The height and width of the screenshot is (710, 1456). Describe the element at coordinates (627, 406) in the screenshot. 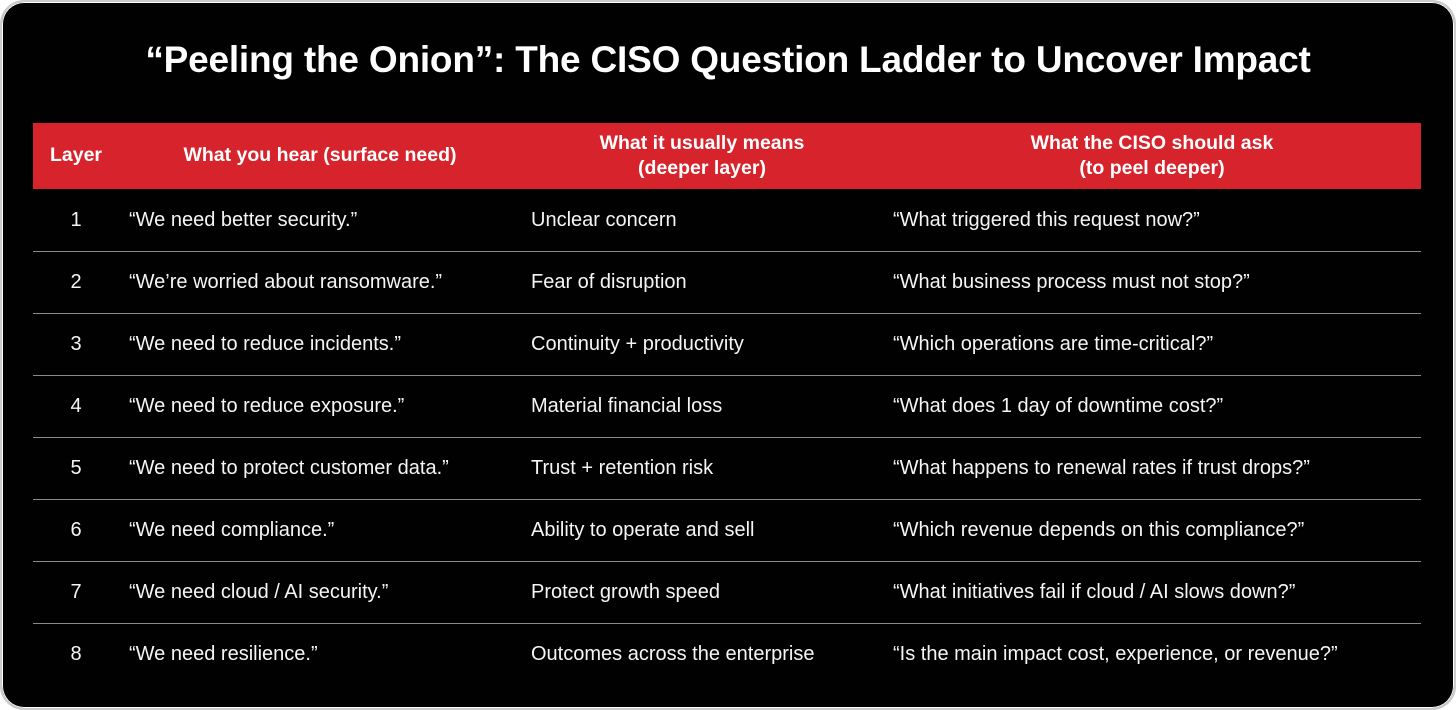

I see `deeper-meaning-cell: Material financial loss` at that location.